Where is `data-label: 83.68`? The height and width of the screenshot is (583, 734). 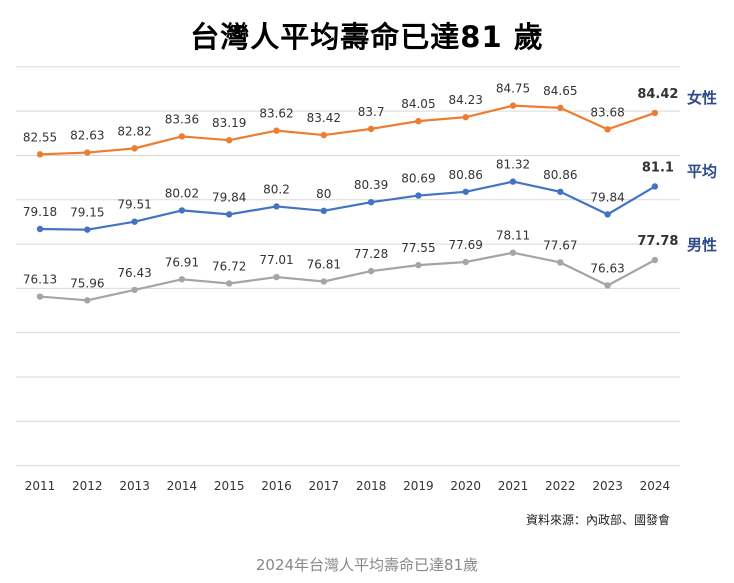
data-label: 83.68 is located at coordinates (607, 112).